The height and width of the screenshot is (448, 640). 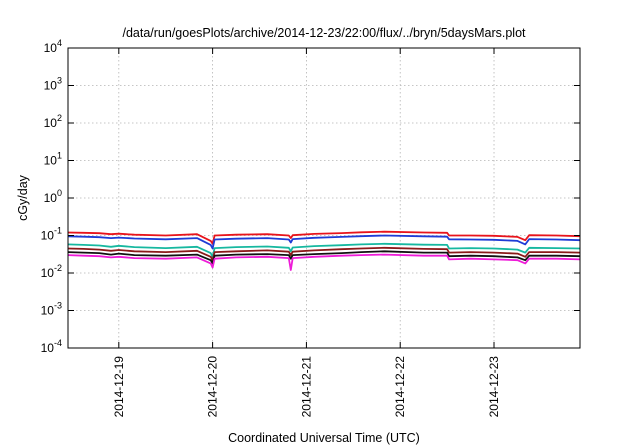 I want to click on x-axis-label: Coordinated Universal Time (UTC), so click(x=324, y=438).